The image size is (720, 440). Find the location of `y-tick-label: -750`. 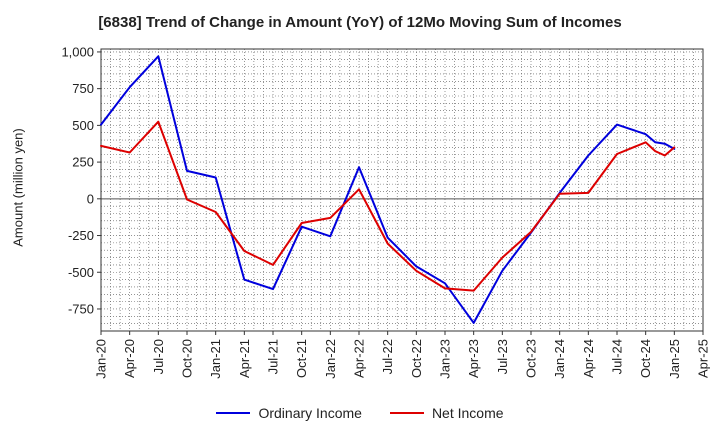

y-tick-label: -750 is located at coordinates (81, 308).